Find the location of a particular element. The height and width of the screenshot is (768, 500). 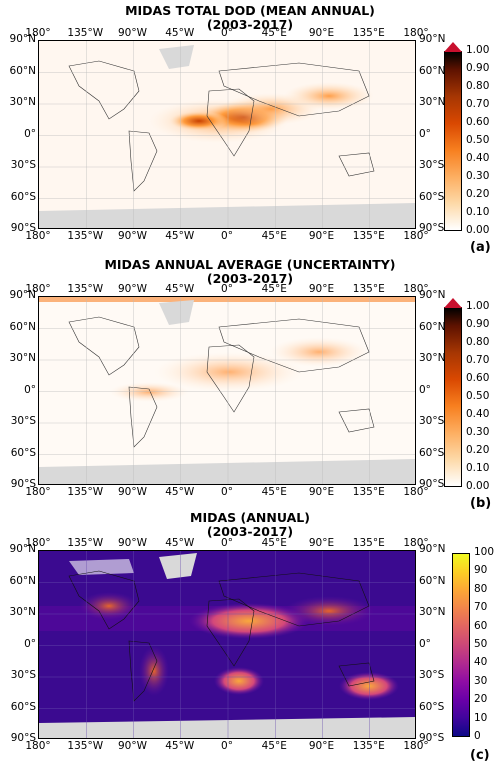

panel-a-title: MIDAS TOTAL DOD (MEAN ANNUAL) is located at coordinates (250, 10).